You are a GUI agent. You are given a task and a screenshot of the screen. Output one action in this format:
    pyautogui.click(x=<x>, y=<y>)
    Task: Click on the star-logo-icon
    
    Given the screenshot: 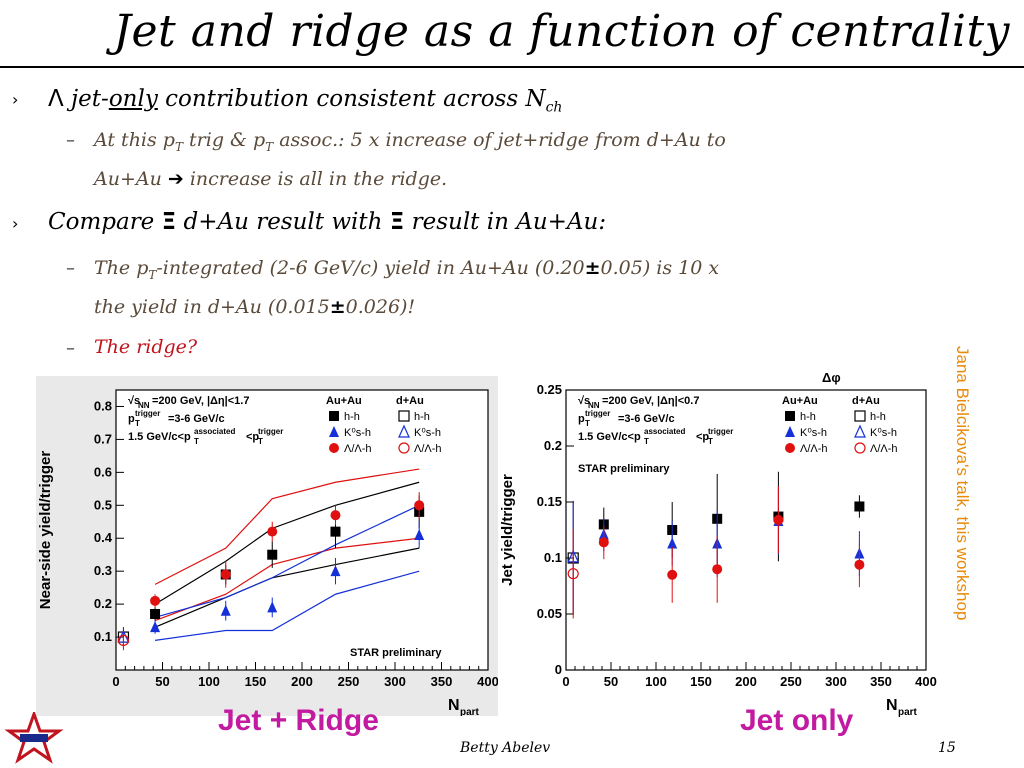 What is the action you would take?
    pyautogui.click(x=34, y=736)
    